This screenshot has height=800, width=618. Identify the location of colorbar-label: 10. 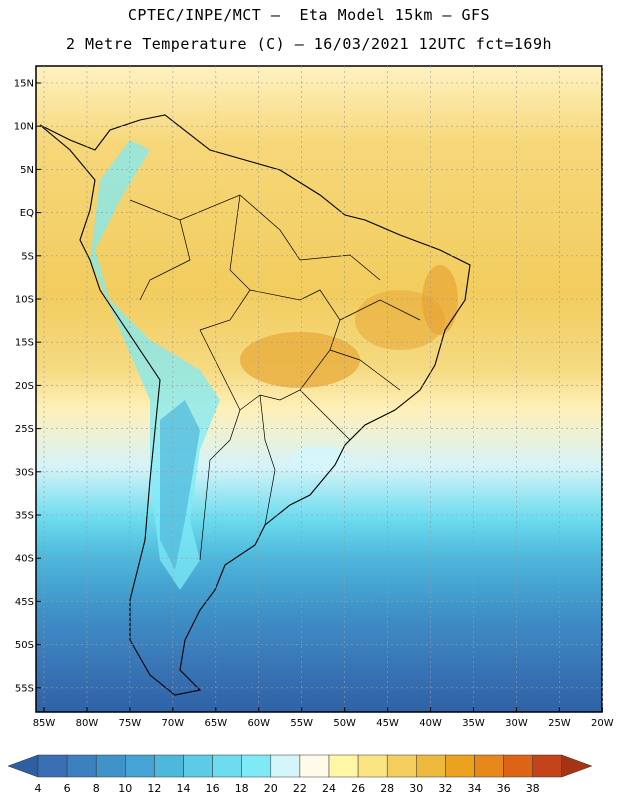
(125, 788).